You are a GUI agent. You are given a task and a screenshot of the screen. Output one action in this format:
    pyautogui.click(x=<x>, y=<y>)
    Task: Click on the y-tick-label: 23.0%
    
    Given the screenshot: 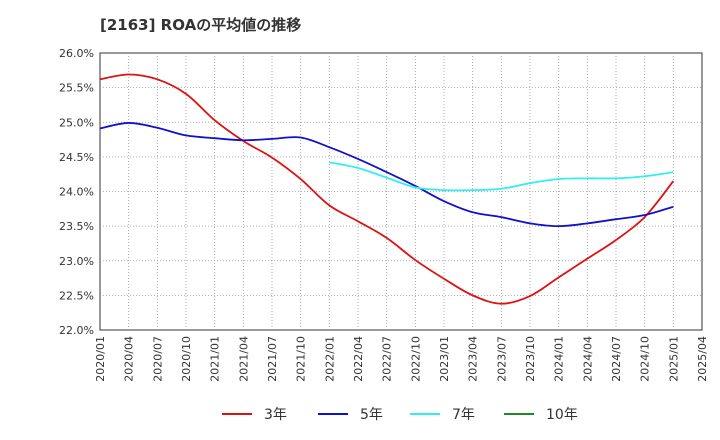 What is the action you would take?
    pyautogui.click(x=76, y=261)
    